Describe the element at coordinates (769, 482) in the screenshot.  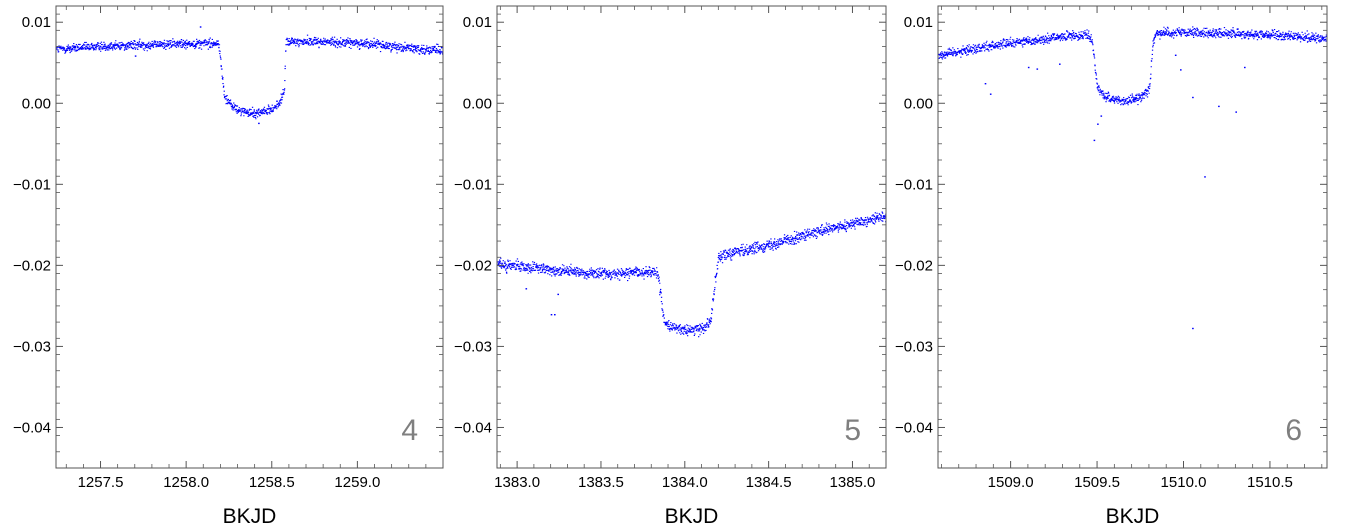
I see `x-tick-label: 1384.5` at that location.